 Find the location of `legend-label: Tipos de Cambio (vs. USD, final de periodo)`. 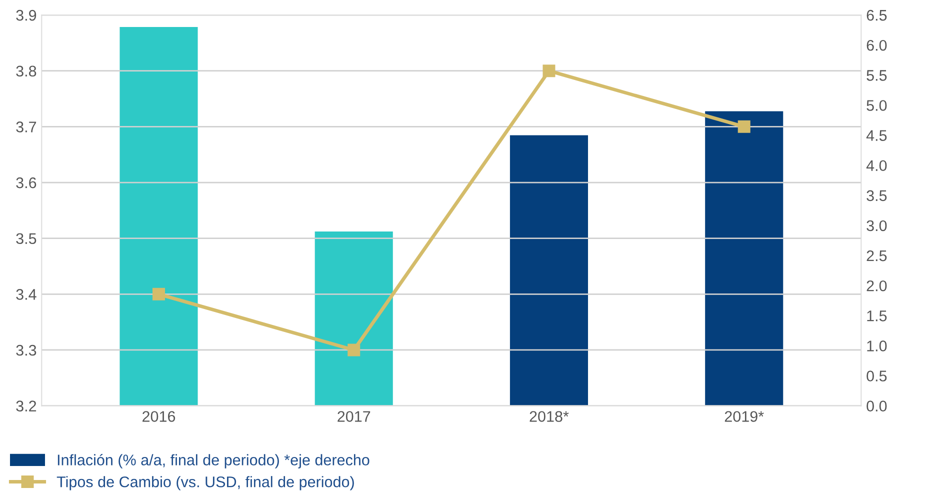

legend-label: Tipos de Cambio (vs. USD, final de periodo) is located at coordinates (205, 483).